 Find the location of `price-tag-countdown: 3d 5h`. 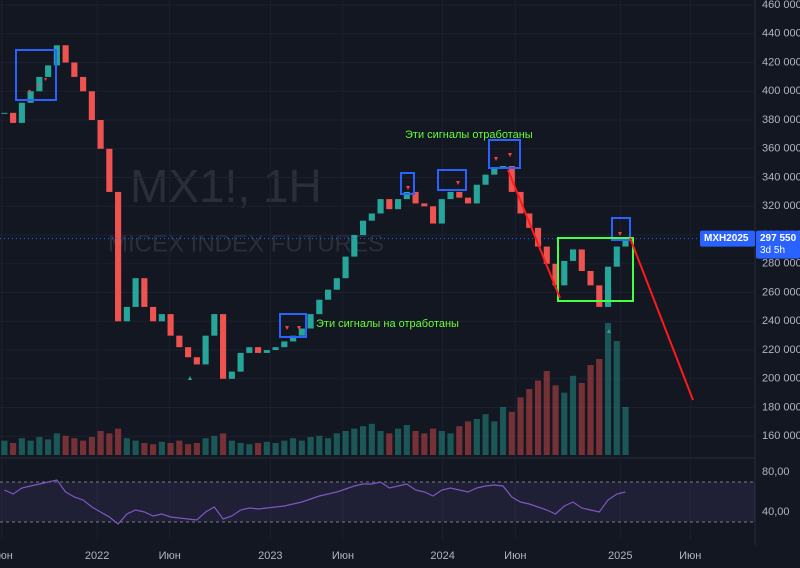

price-tag-countdown: 3d 5h is located at coordinates (772, 250).